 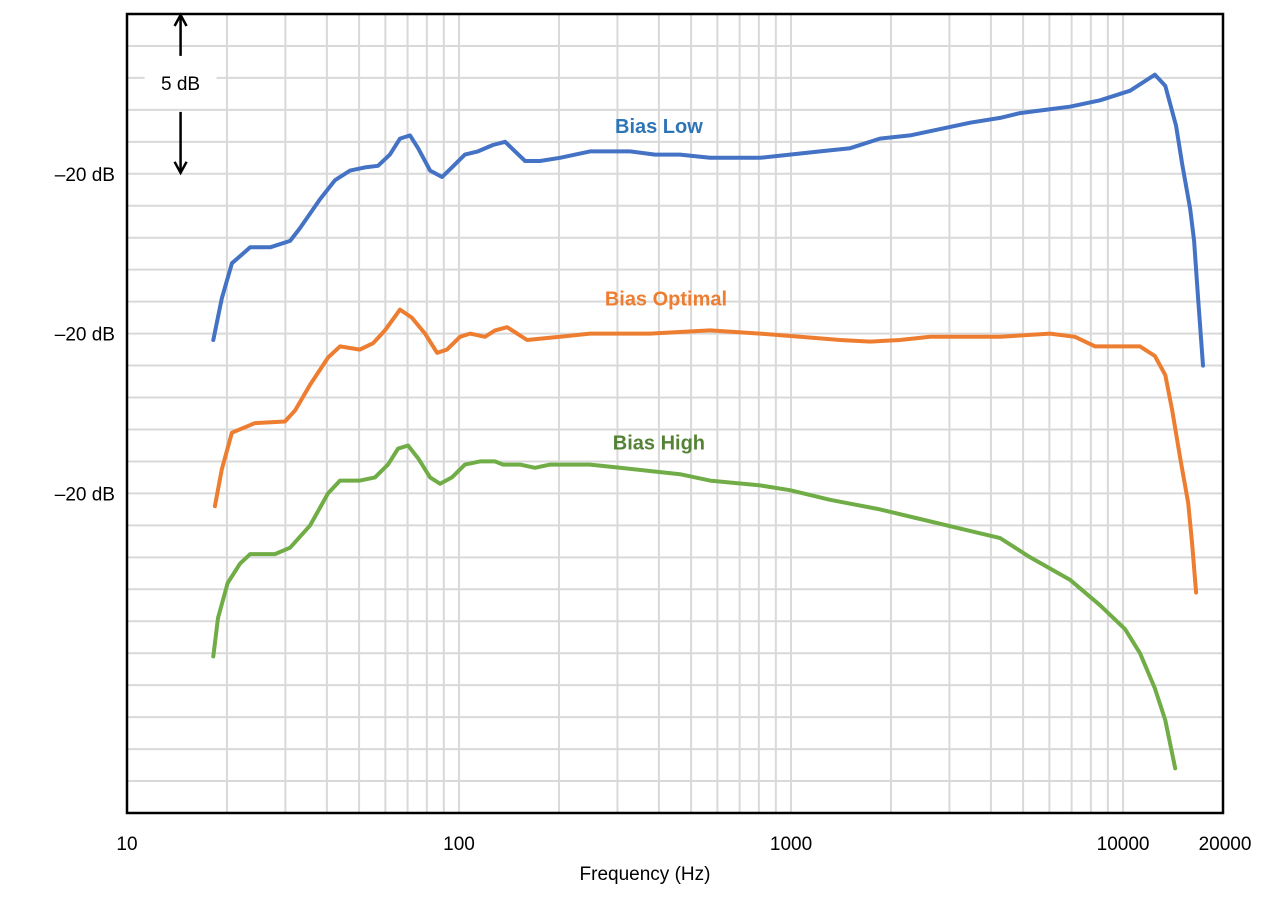 What do you see at coordinates (459, 844) in the screenshot?
I see `x-tick-label: 100` at bounding box center [459, 844].